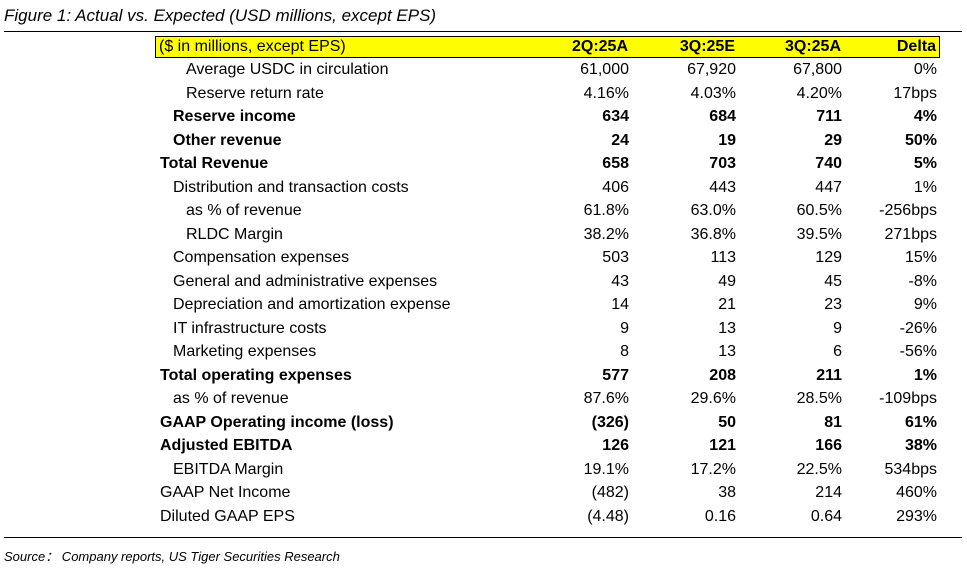 Image resolution: width=967 pixels, height=568 pixels. I want to click on cell-2q25a: 634, so click(615, 116).